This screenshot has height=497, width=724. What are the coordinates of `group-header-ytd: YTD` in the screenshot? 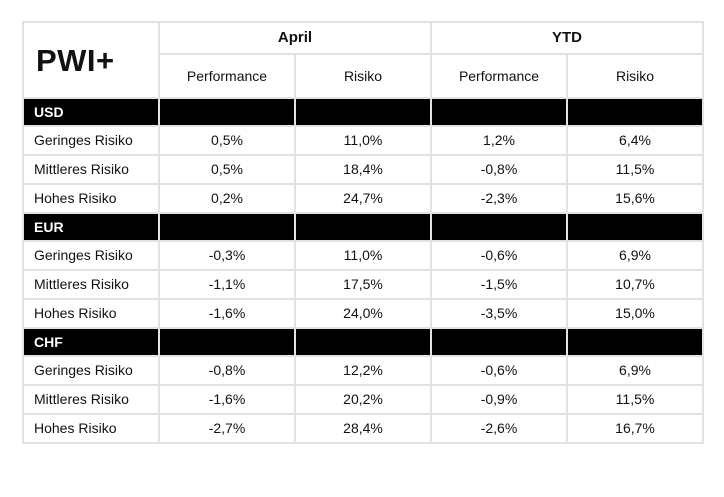 It's located at (567, 38).